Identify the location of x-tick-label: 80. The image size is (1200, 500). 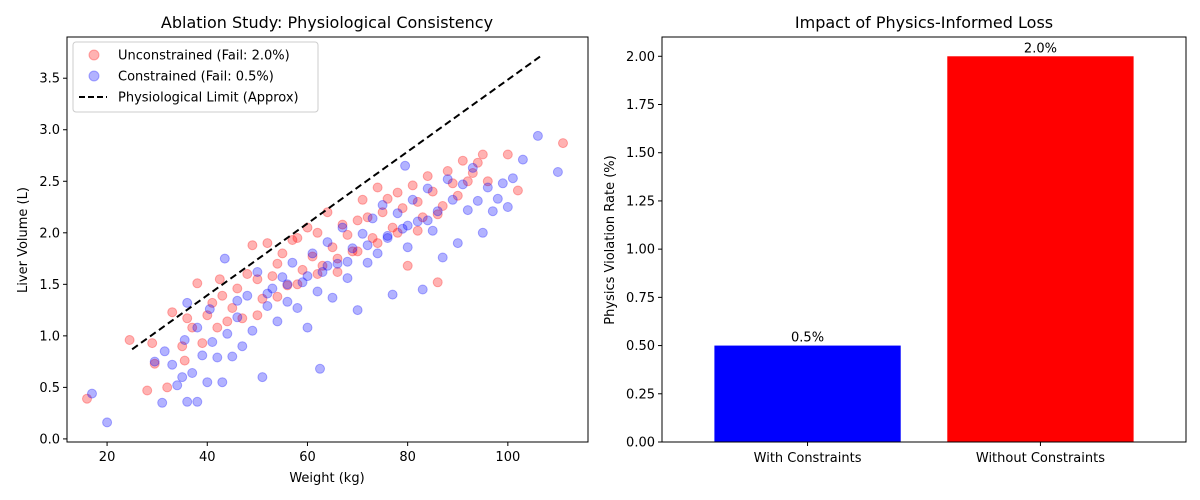
(407, 457).